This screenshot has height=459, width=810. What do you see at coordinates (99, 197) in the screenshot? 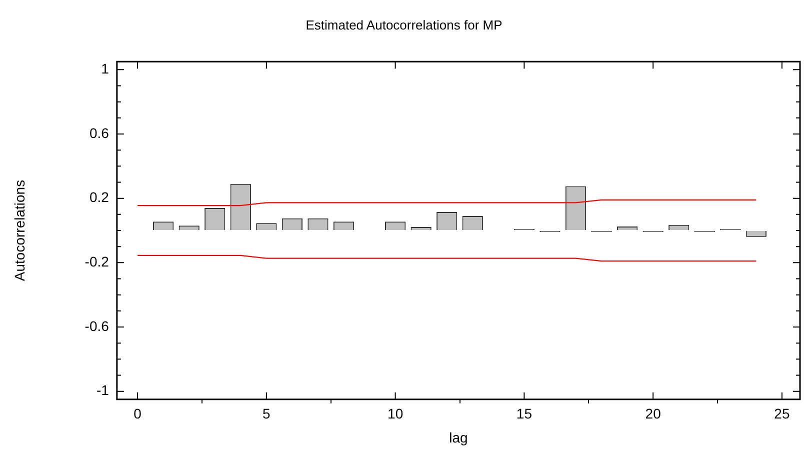
I see `y-tick-label: 0.2` at bounding box center [99, 197].